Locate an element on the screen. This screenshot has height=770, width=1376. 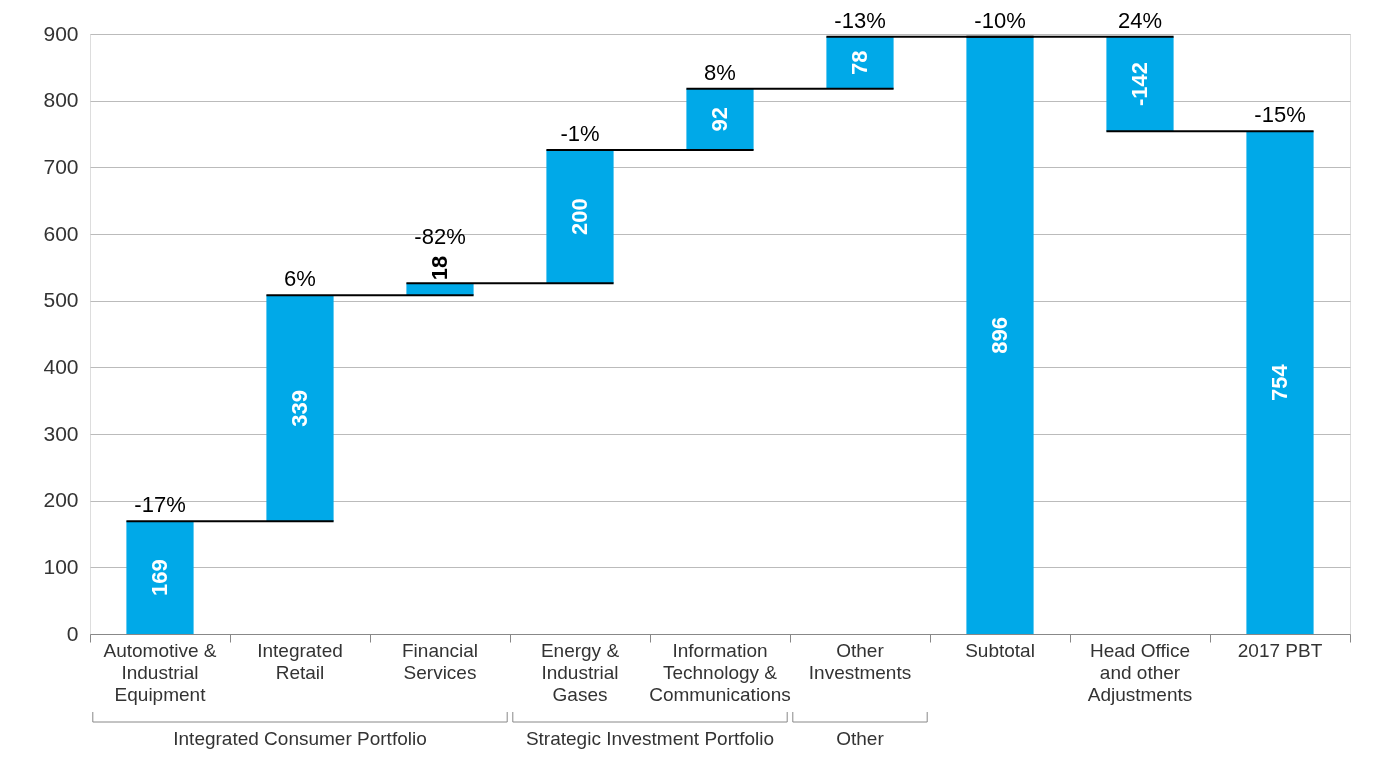
annotation: 8% is located at coordinates (720, 72).